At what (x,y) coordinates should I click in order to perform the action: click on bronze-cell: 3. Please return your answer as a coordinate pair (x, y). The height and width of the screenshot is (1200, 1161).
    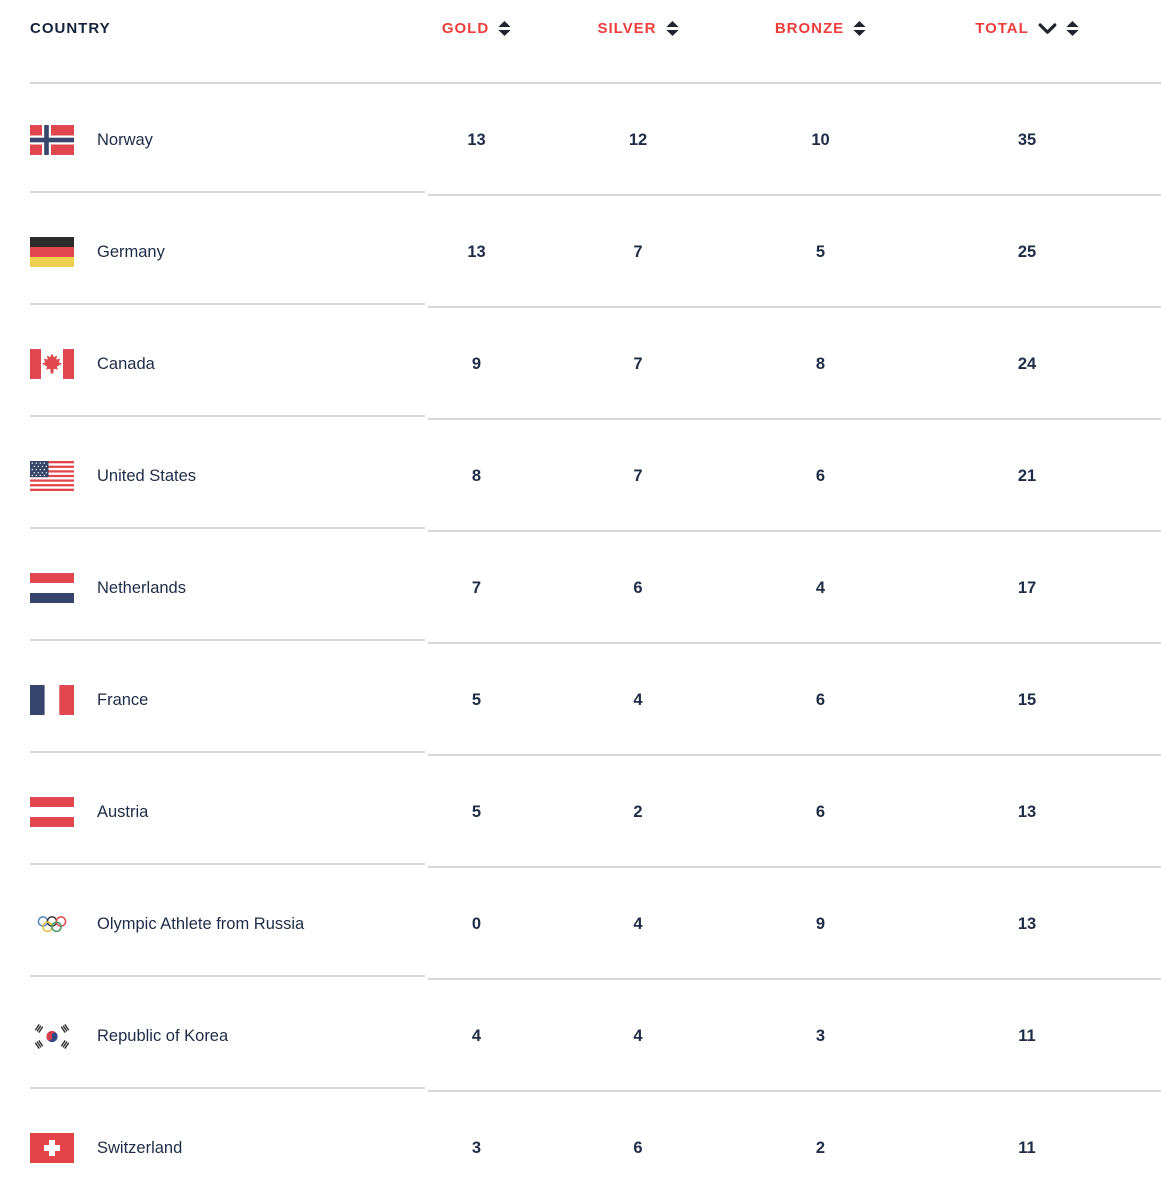
    Looking at the image, I should click on (820, 1035).